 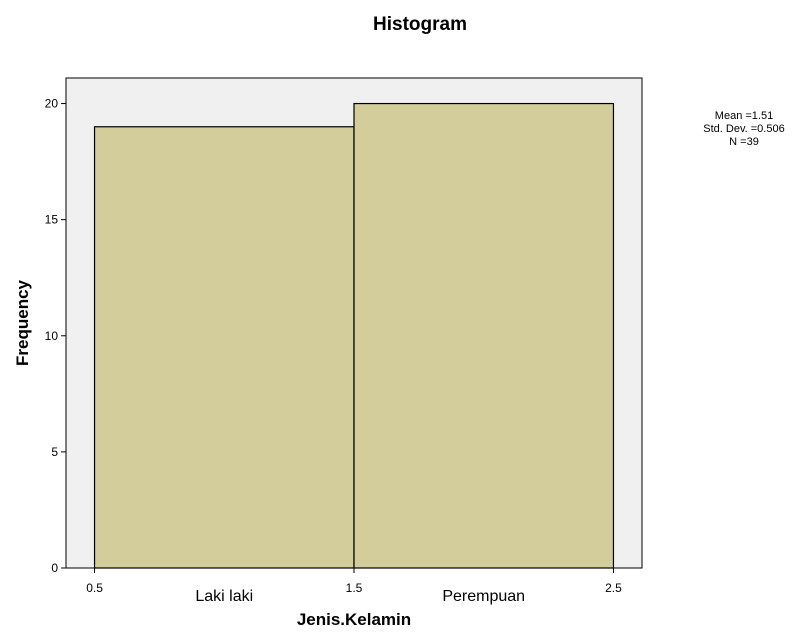 I want to click on x-axis: 0.5 1.5 2.5, so click(x=354, y=581).